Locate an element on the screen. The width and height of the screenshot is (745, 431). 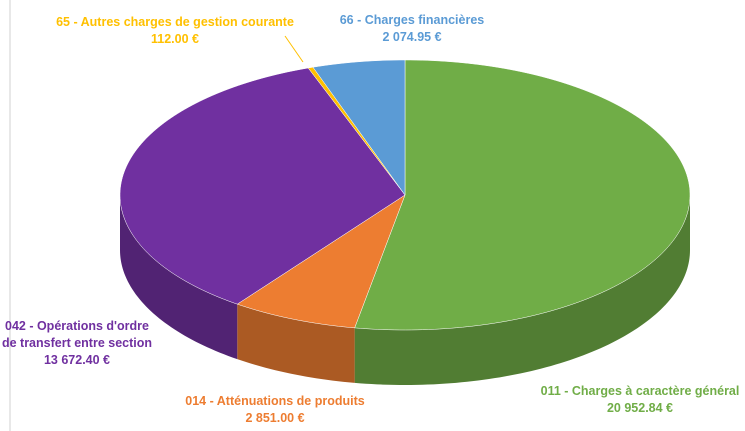
label-value: 20 952.84 € is located at coordinates (640, 408).